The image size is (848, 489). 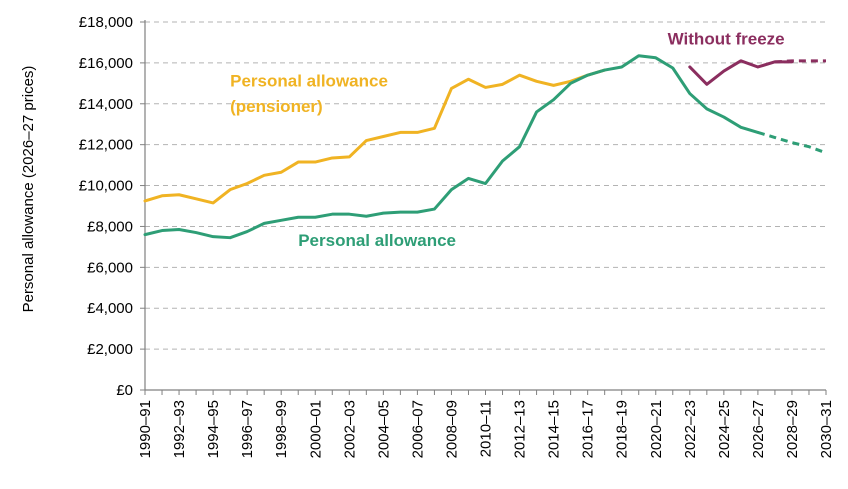 I want to click on y-tick-label: £16,000, so click(x=106, y=63).